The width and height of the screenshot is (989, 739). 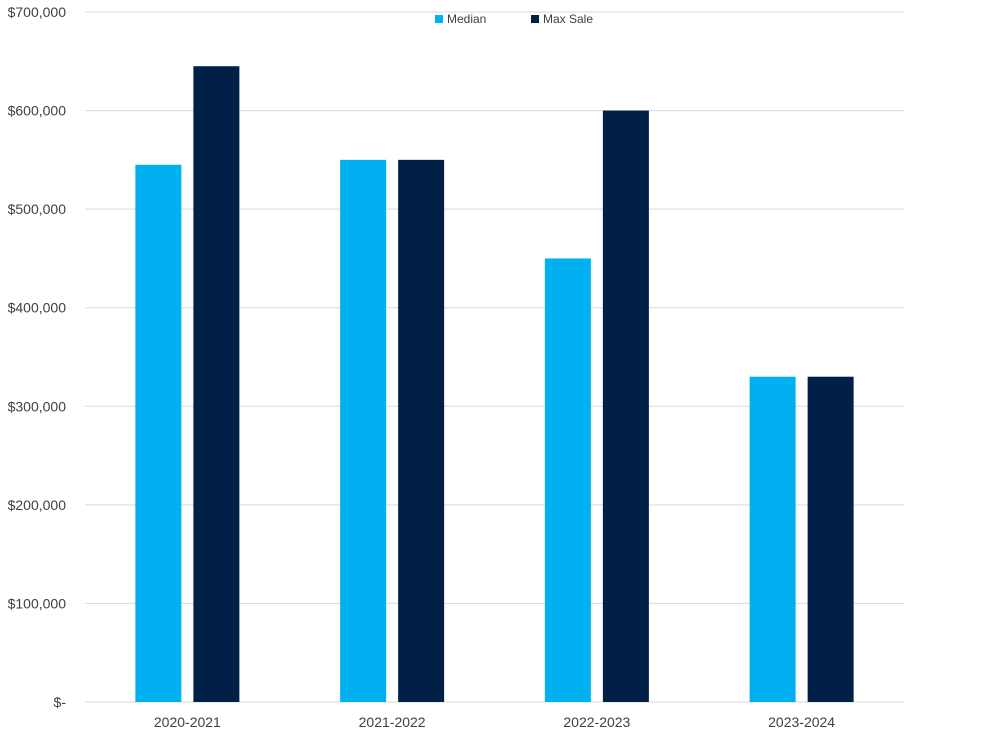 What do you see at coordinates (37, 505) in the screenshot?
I see `y-tick-label: $200,000` at bounding box center [37, 505].